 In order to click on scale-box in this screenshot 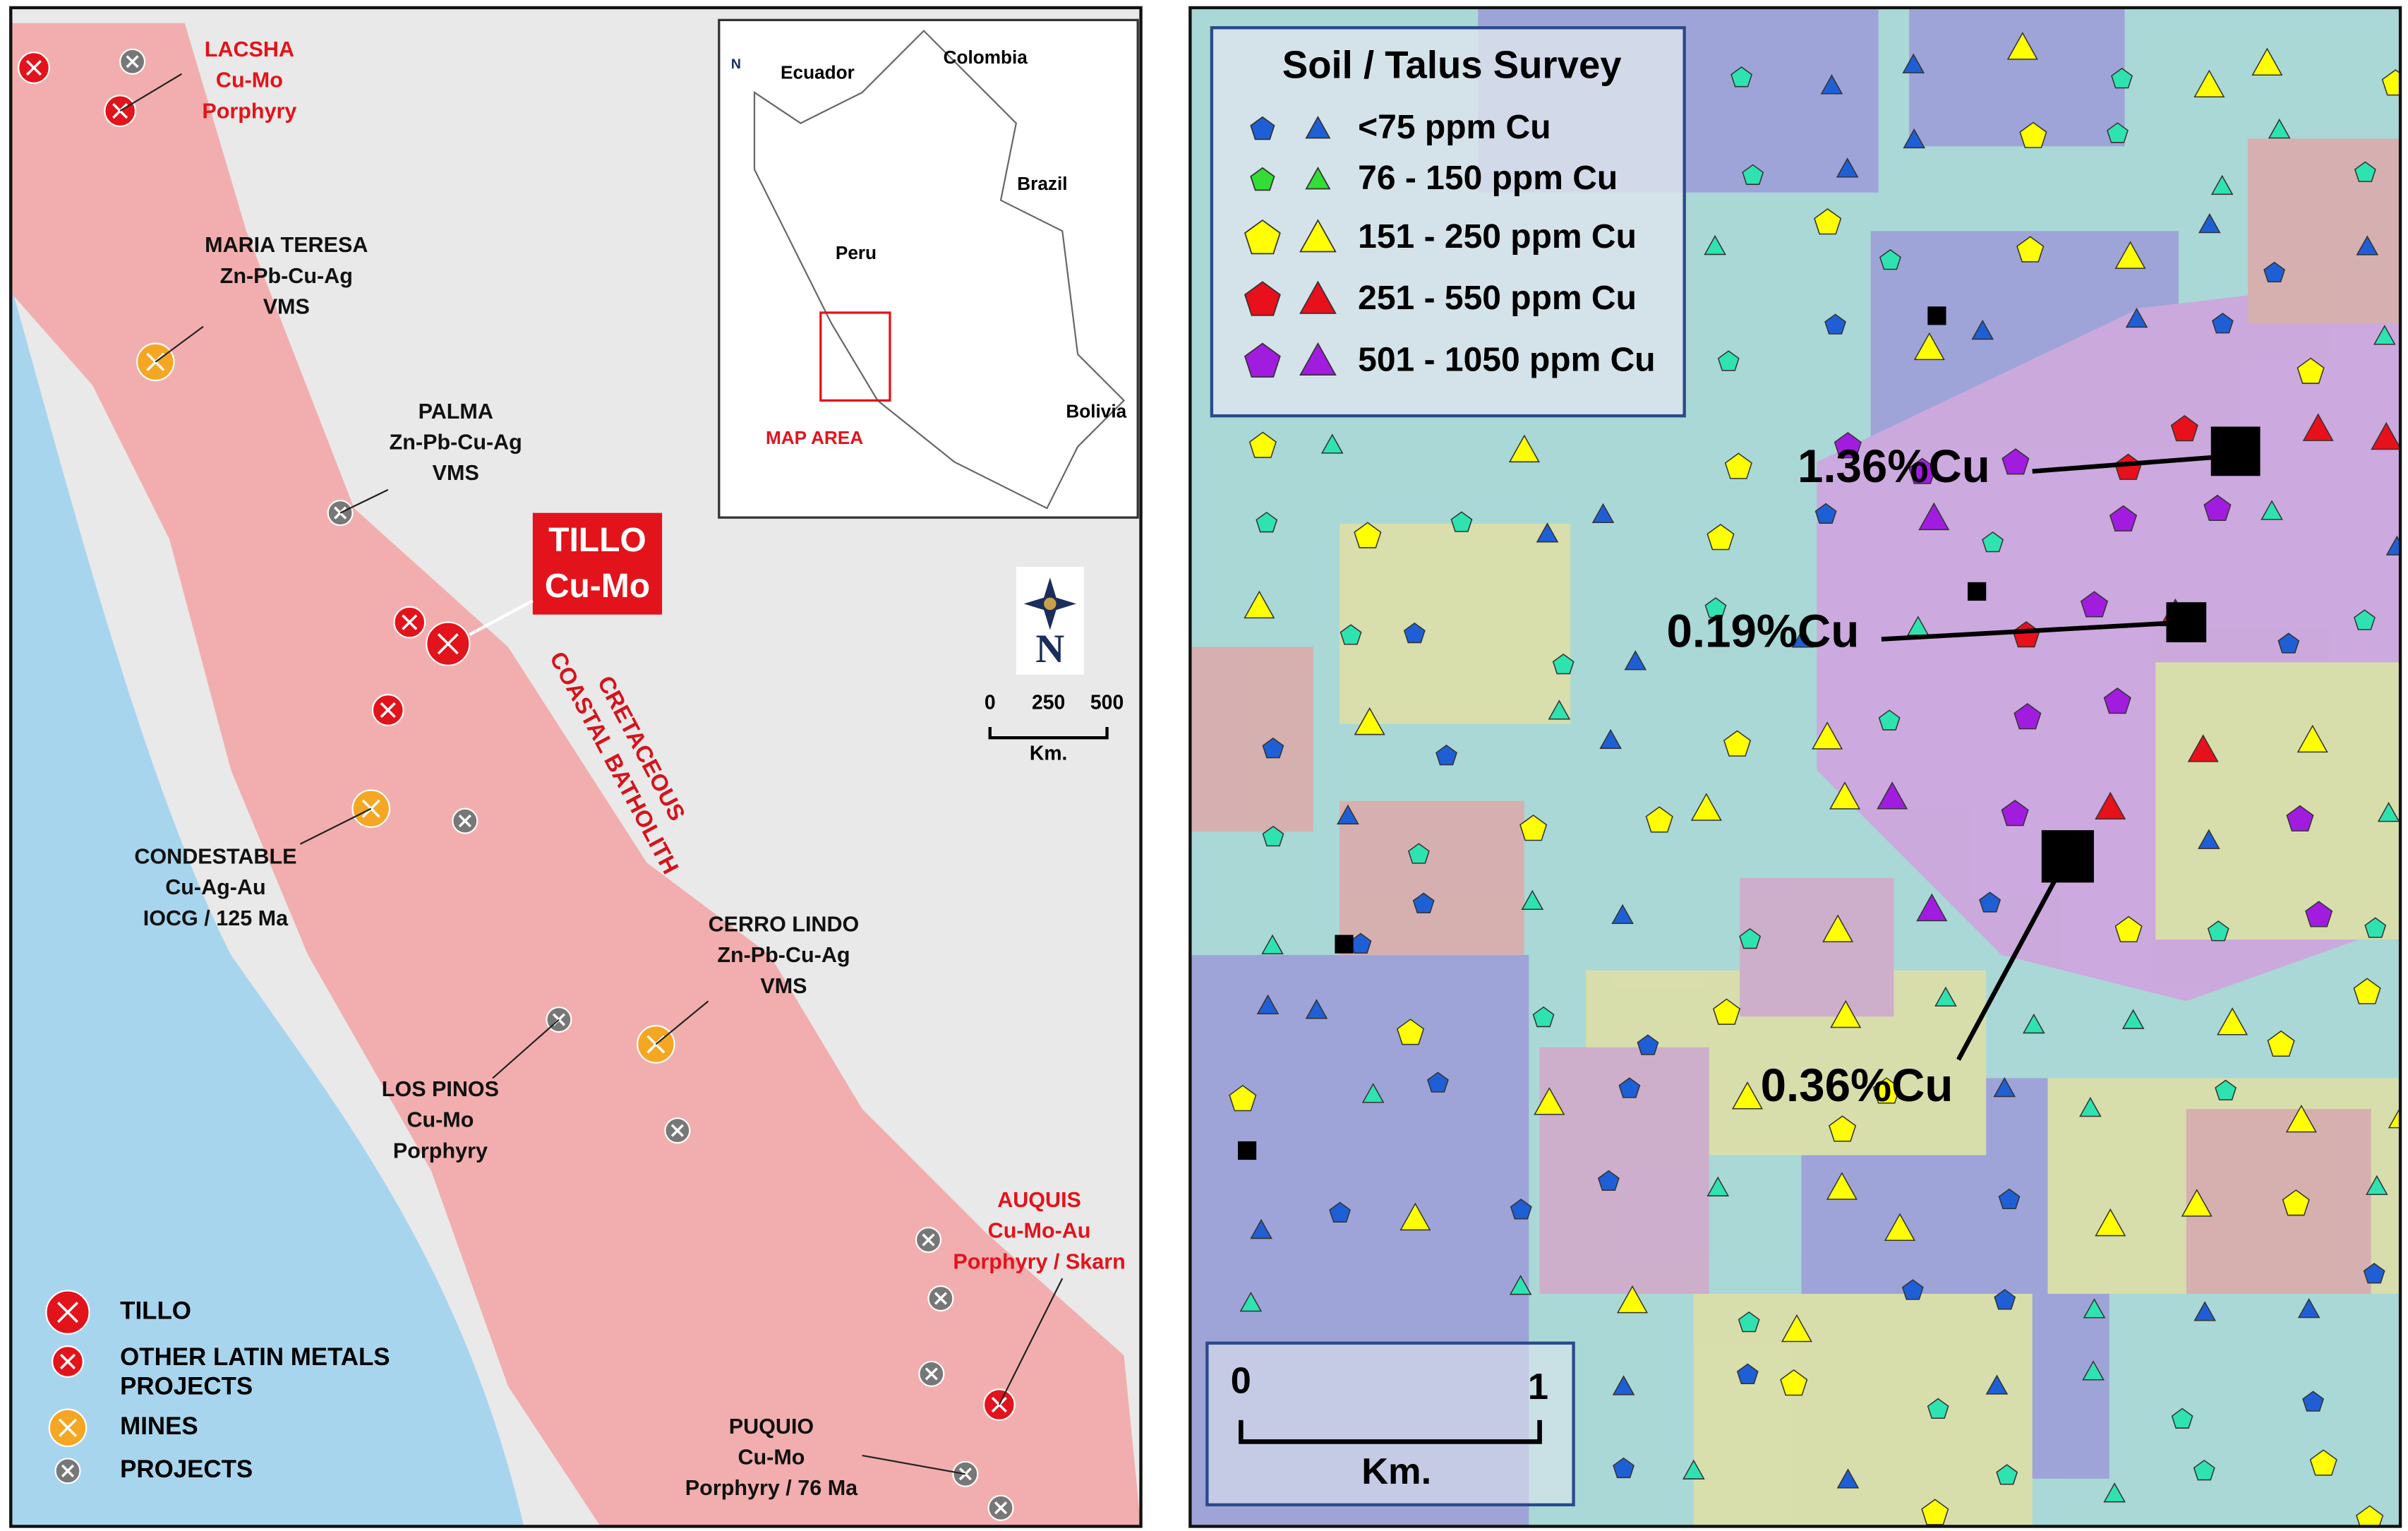, I will do `click(1390, 1424)`.